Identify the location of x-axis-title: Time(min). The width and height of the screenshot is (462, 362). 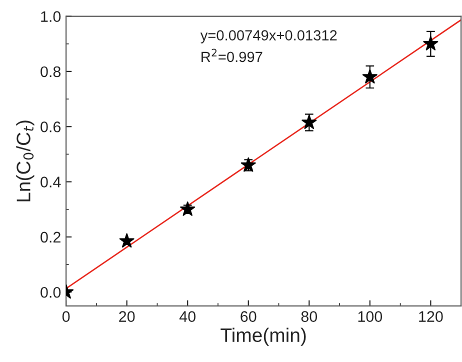
(263, 337).